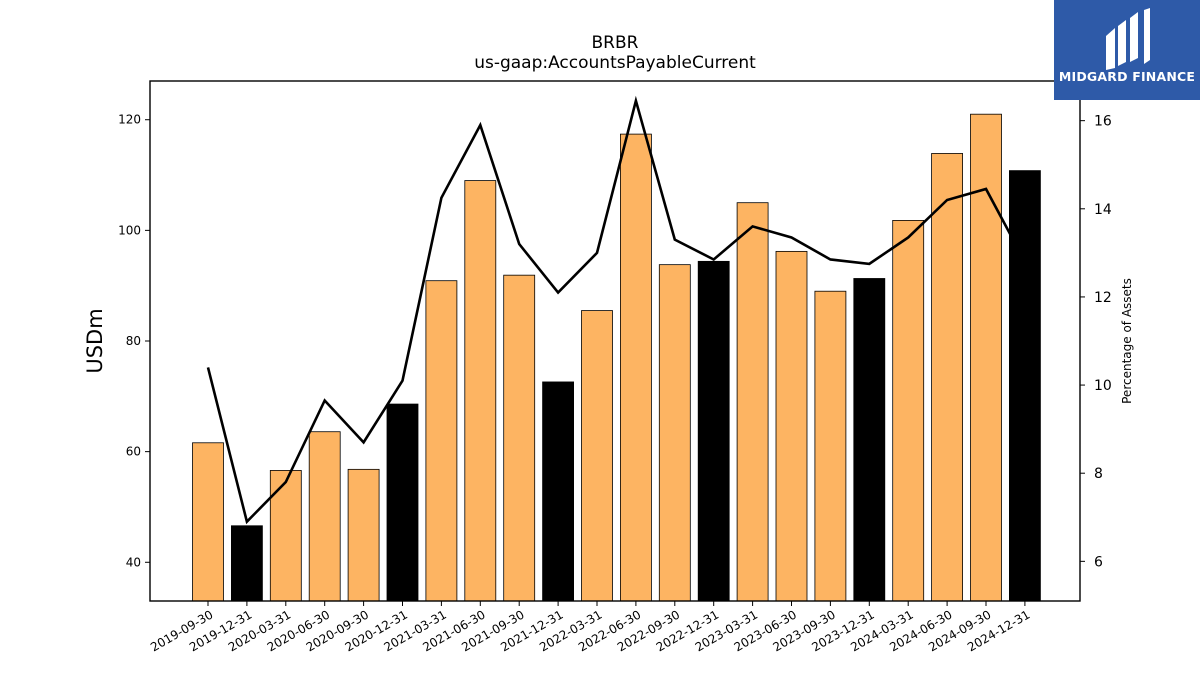 The height and width of the screenshot is (675, 1200). I want to click on brand-name: MIDGARD FINANCE, so click(1127, 76).